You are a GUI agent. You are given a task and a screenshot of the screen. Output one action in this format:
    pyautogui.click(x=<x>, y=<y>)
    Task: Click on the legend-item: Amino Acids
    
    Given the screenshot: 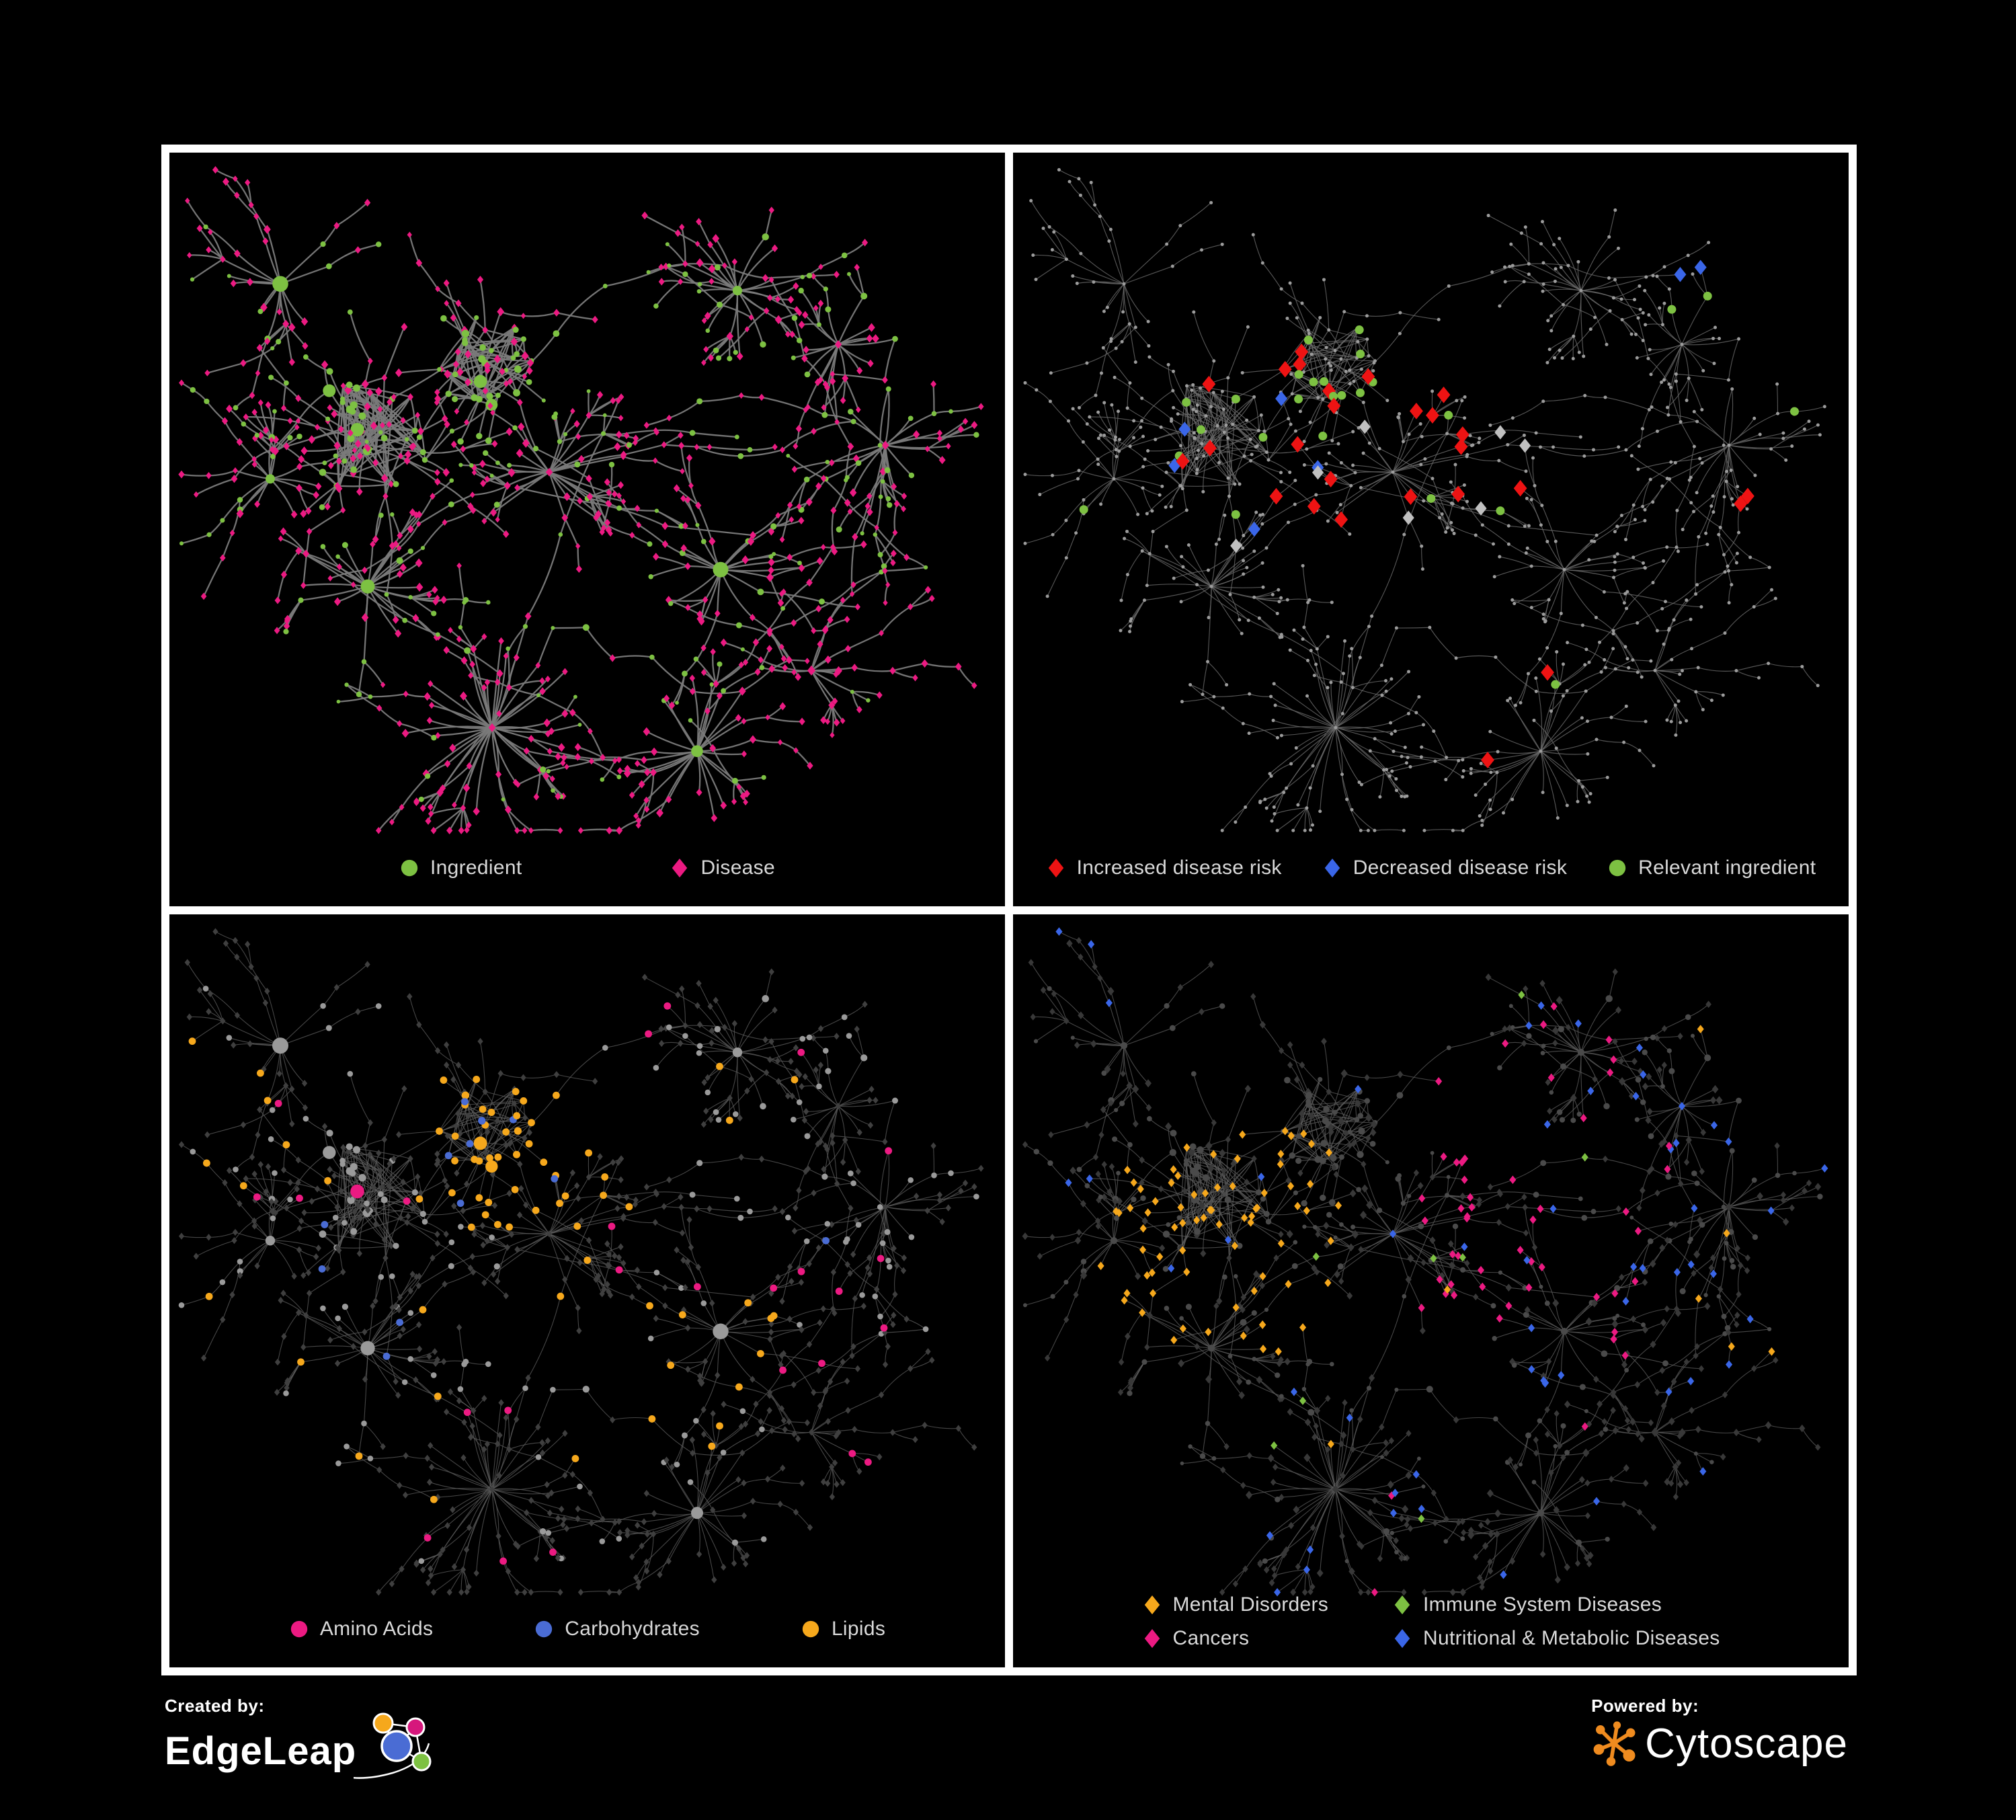 What is the action you would take?
    pyautogui.click(x=361, y=1629)
    